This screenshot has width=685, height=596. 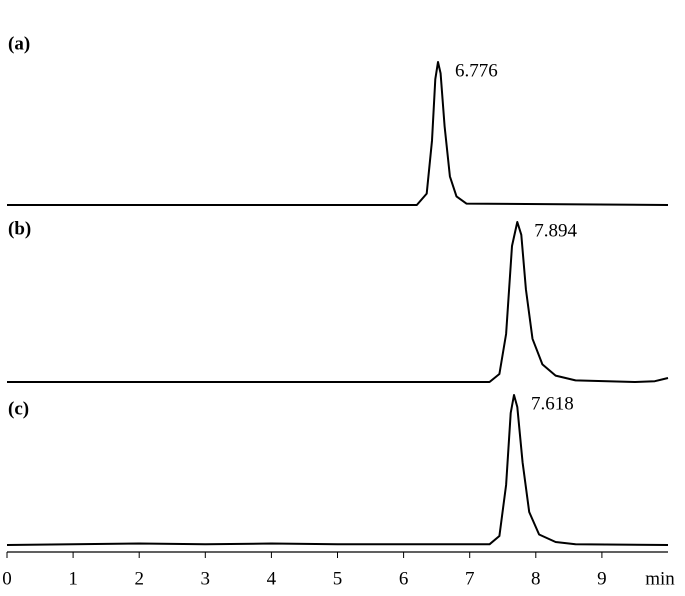 What do you see at coordinates (602, 578) in the screenshot?
I see `x-tick-label: 9` at bounding box center [602, 578].